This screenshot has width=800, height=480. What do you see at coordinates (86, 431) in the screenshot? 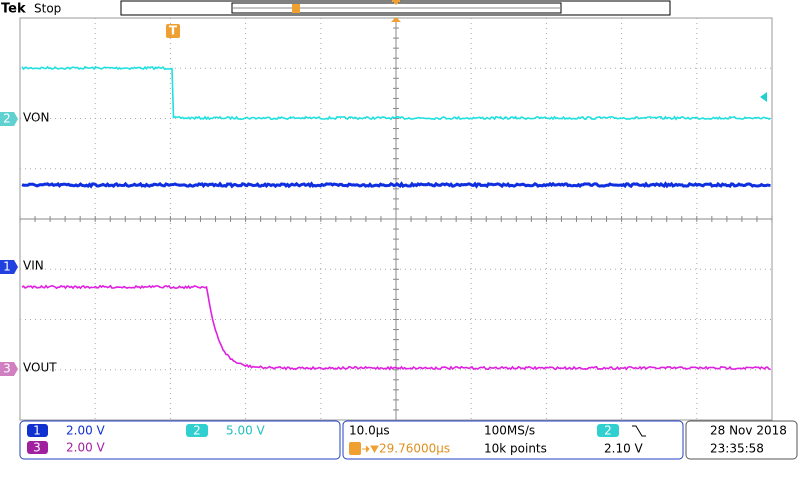
I see `ch1-scale: 2.00 V` at bounding box center [86, 431].